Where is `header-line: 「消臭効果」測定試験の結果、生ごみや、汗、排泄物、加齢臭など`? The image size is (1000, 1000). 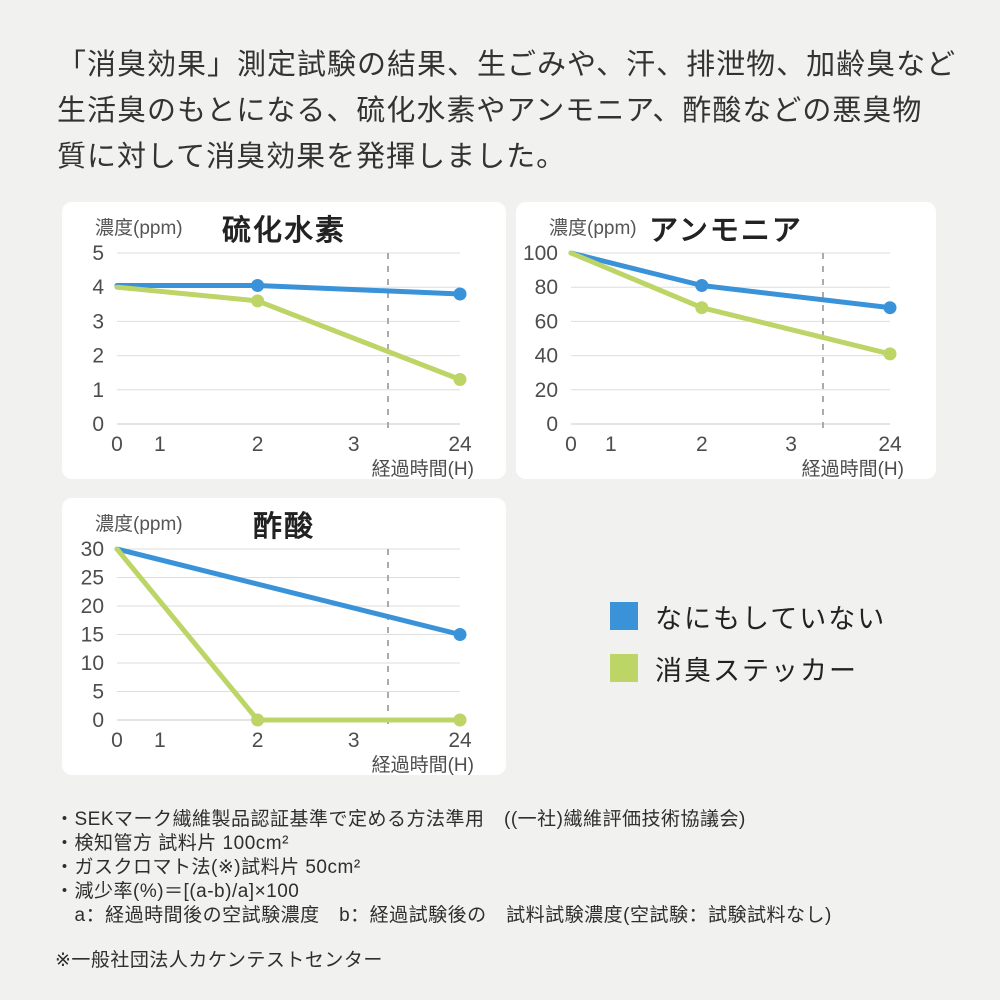
header-line: 「消臭効果」測定試験の結果、生ごみや、汗、排泄物、加齢臭など is located at coordinates (507, 65).